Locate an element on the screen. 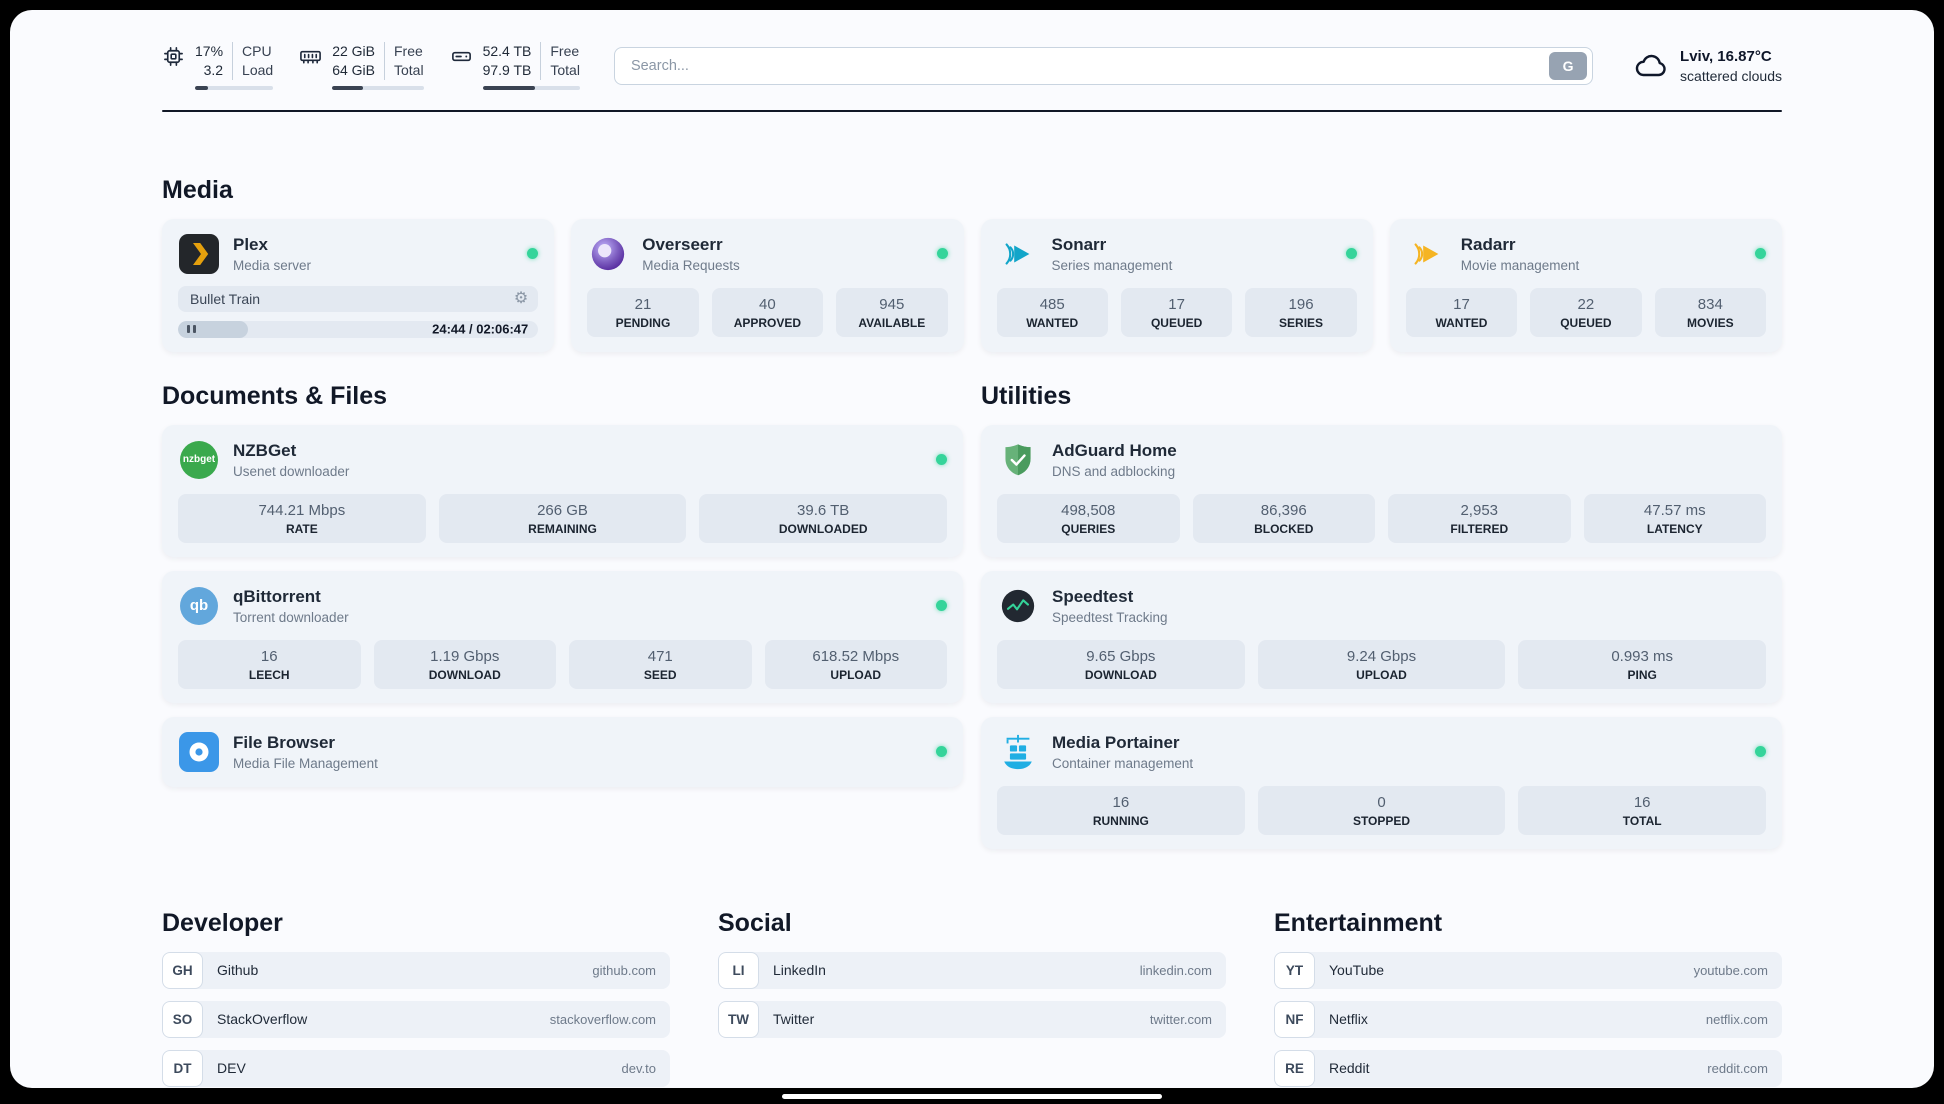  service-subtitle: Container management is located at coordinates (1123, 763).